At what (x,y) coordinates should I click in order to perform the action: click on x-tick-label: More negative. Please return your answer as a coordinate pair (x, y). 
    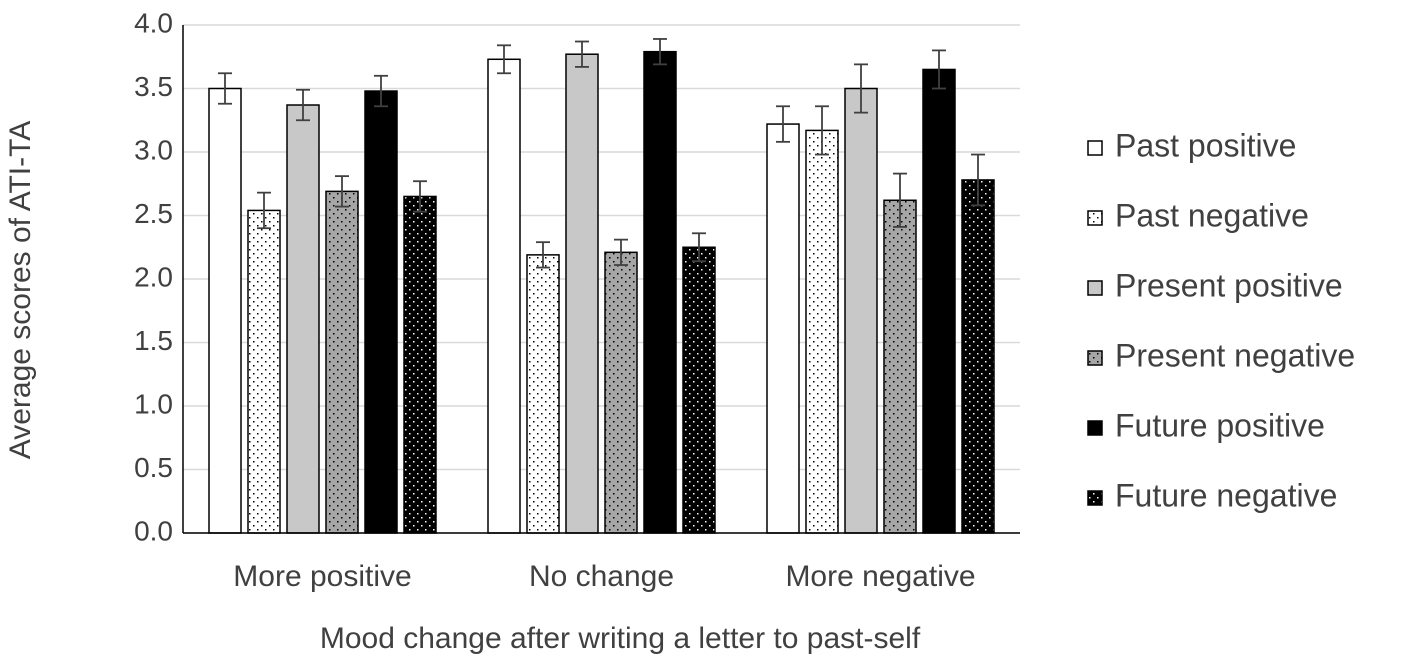
    Looking at the image, I should click on (880, 576).